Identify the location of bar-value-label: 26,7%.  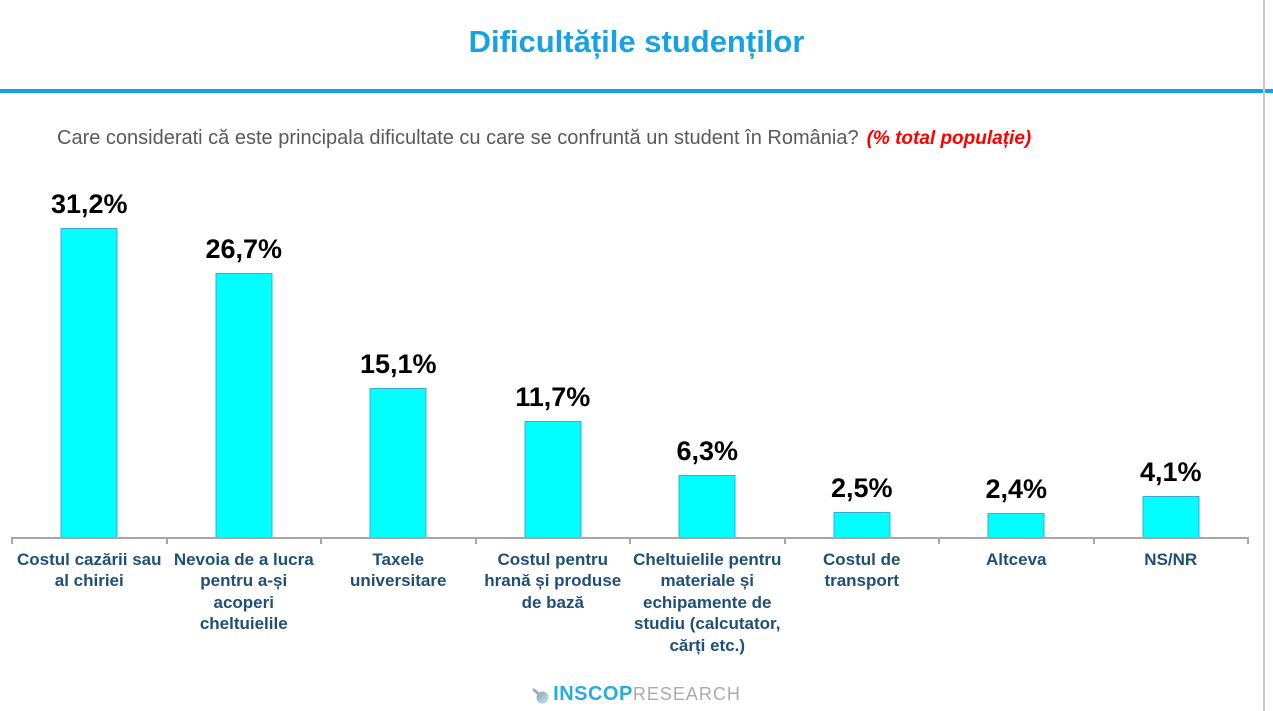
(244, 248).